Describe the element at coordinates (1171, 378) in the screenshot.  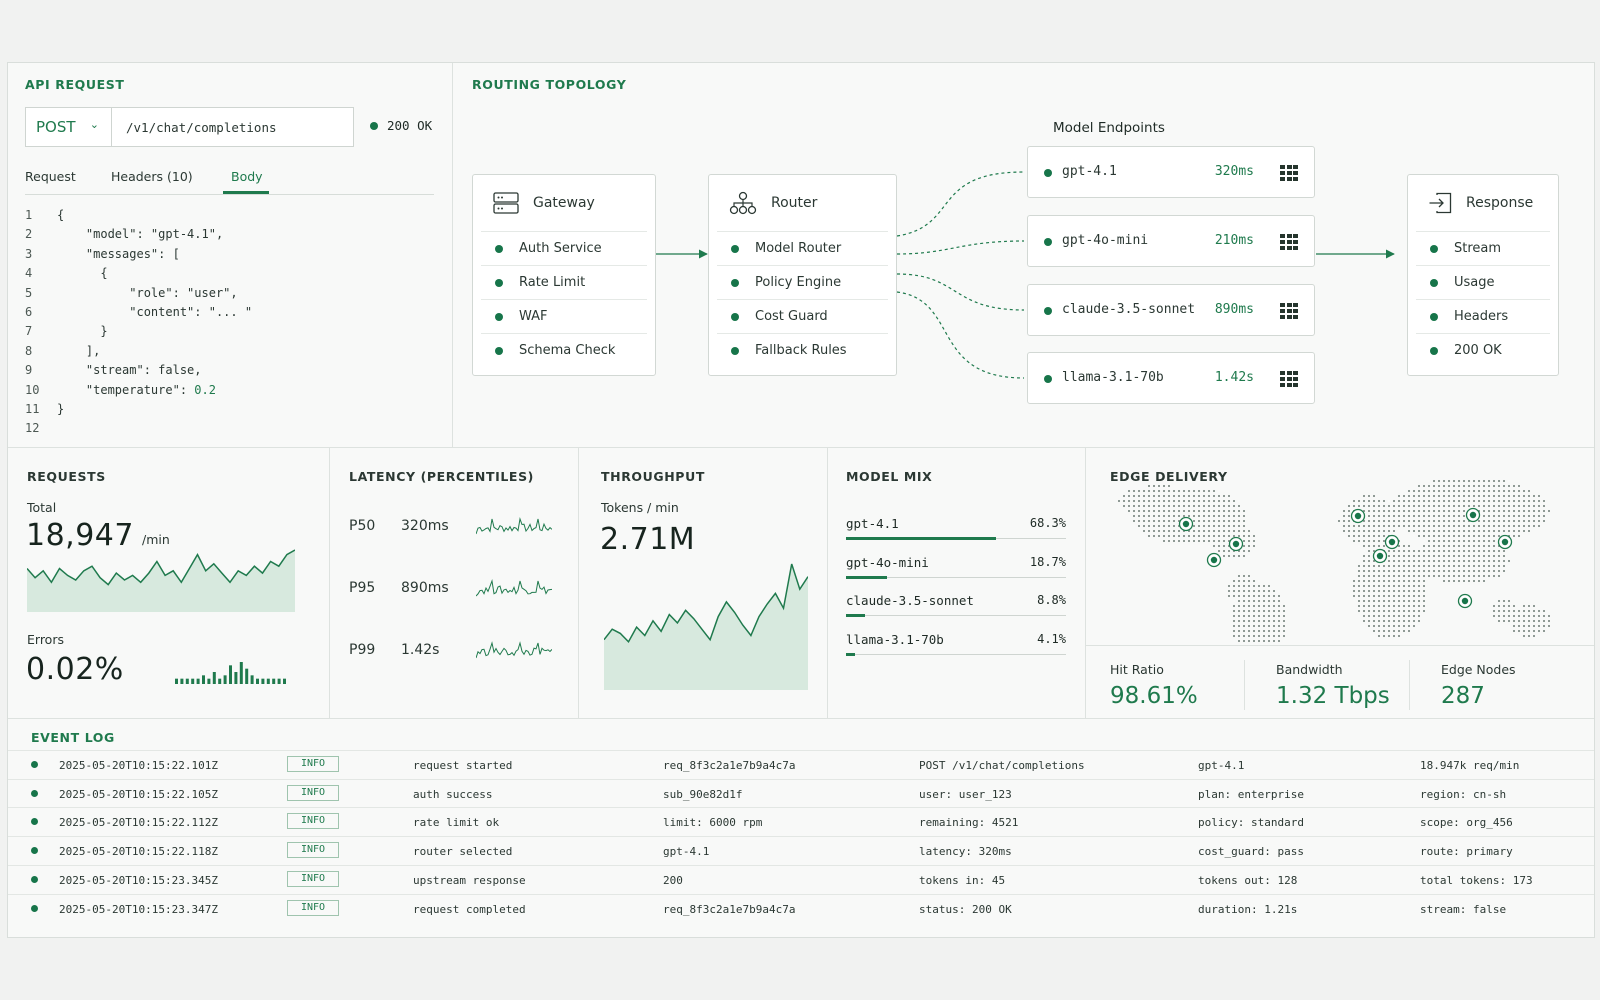
I see `endpoint-card: llama-3.1-70b 1.42s` at that location.